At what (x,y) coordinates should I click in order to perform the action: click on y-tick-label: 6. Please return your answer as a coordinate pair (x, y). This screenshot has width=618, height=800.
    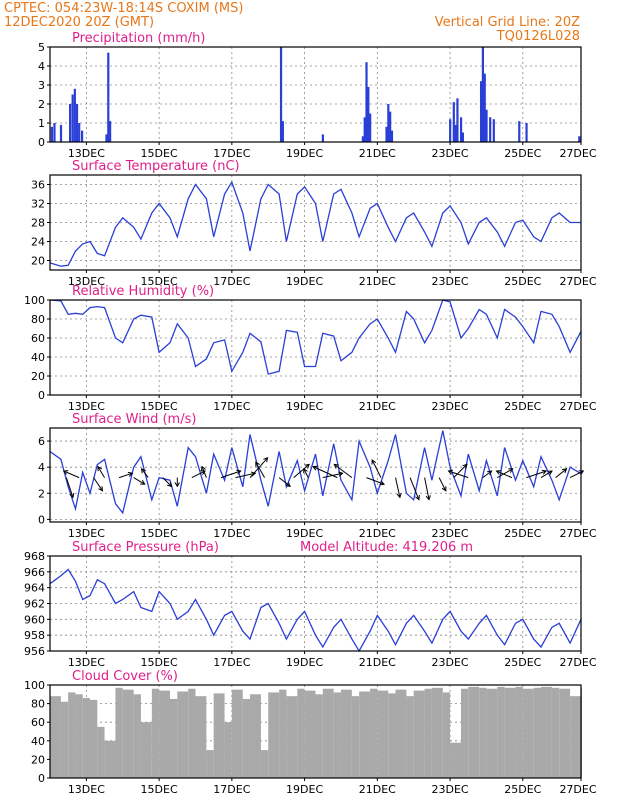
    Looking at the image, I should click on (41, 441).